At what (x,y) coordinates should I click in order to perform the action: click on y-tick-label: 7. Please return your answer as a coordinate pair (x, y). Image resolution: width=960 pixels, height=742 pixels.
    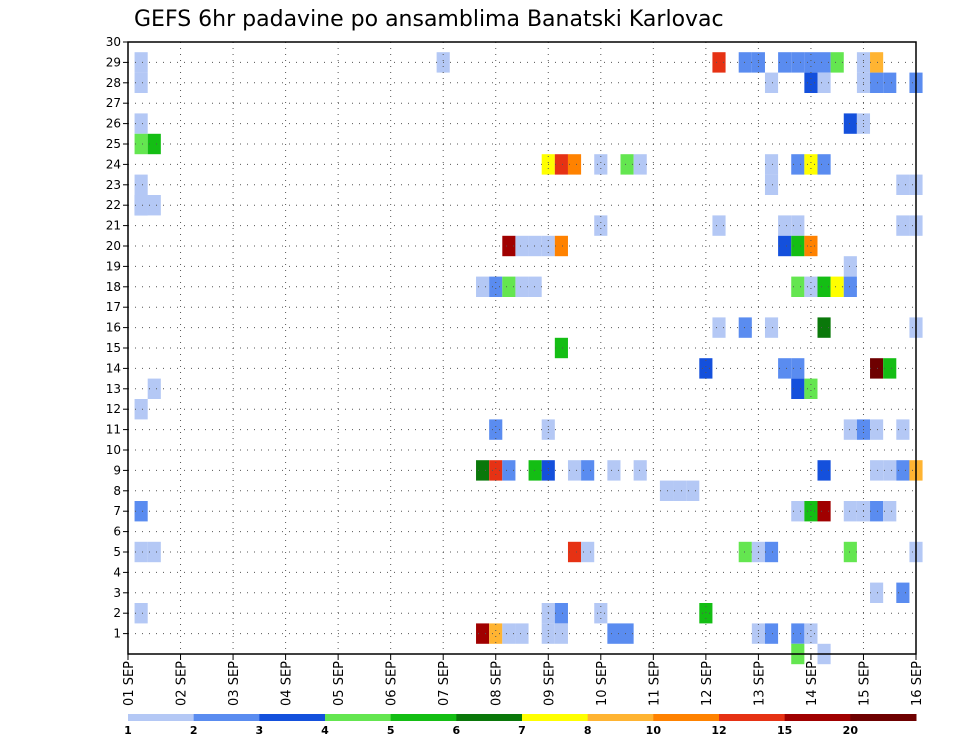
    Looking at the image, I should click on (117, 511).